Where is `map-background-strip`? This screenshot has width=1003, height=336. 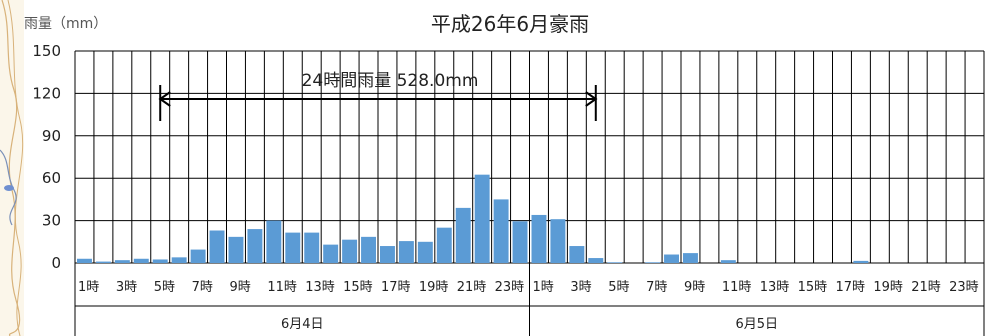
map-background-strip is located at coordinates (12, 168).